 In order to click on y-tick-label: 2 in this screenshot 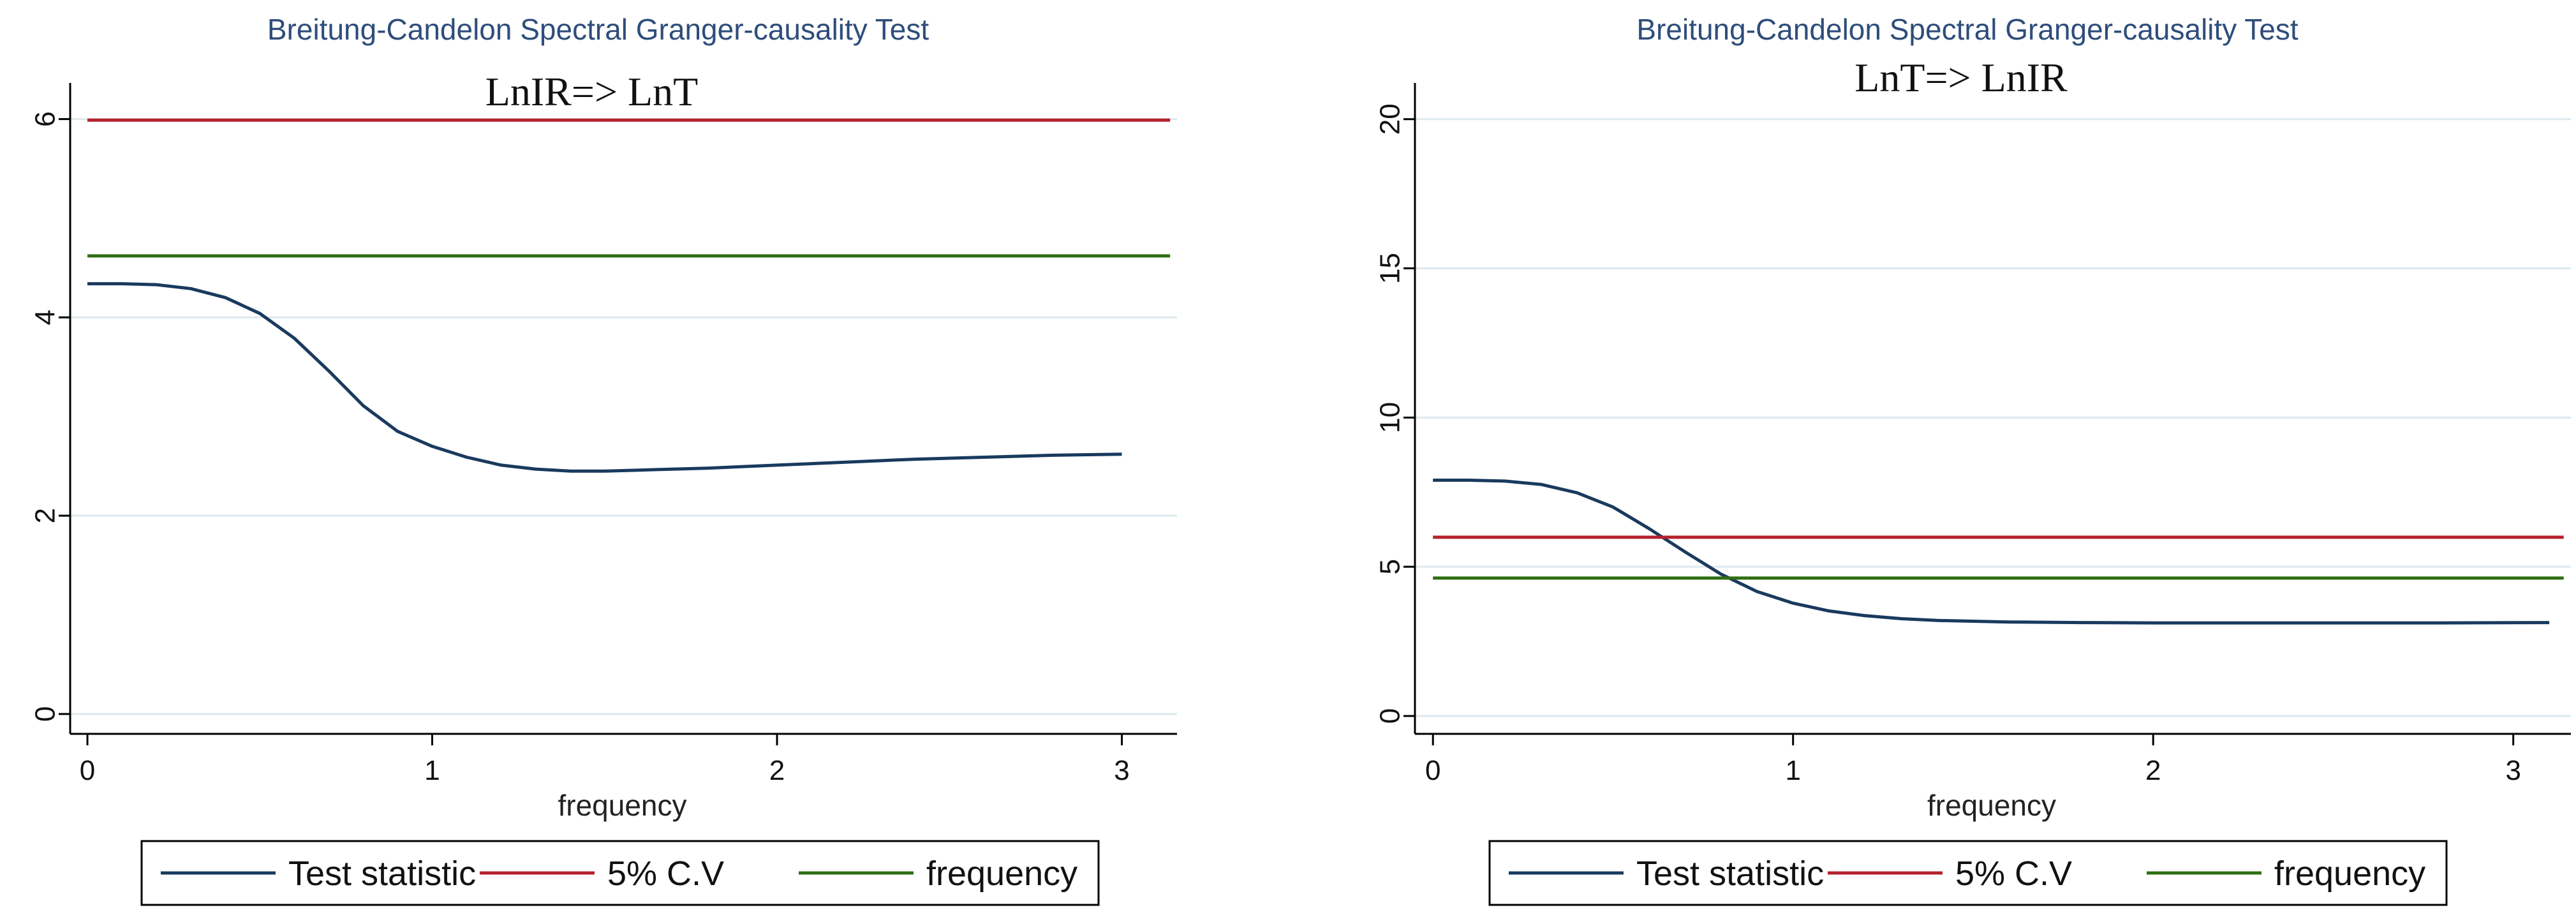, I will do `click(45, 516)`.